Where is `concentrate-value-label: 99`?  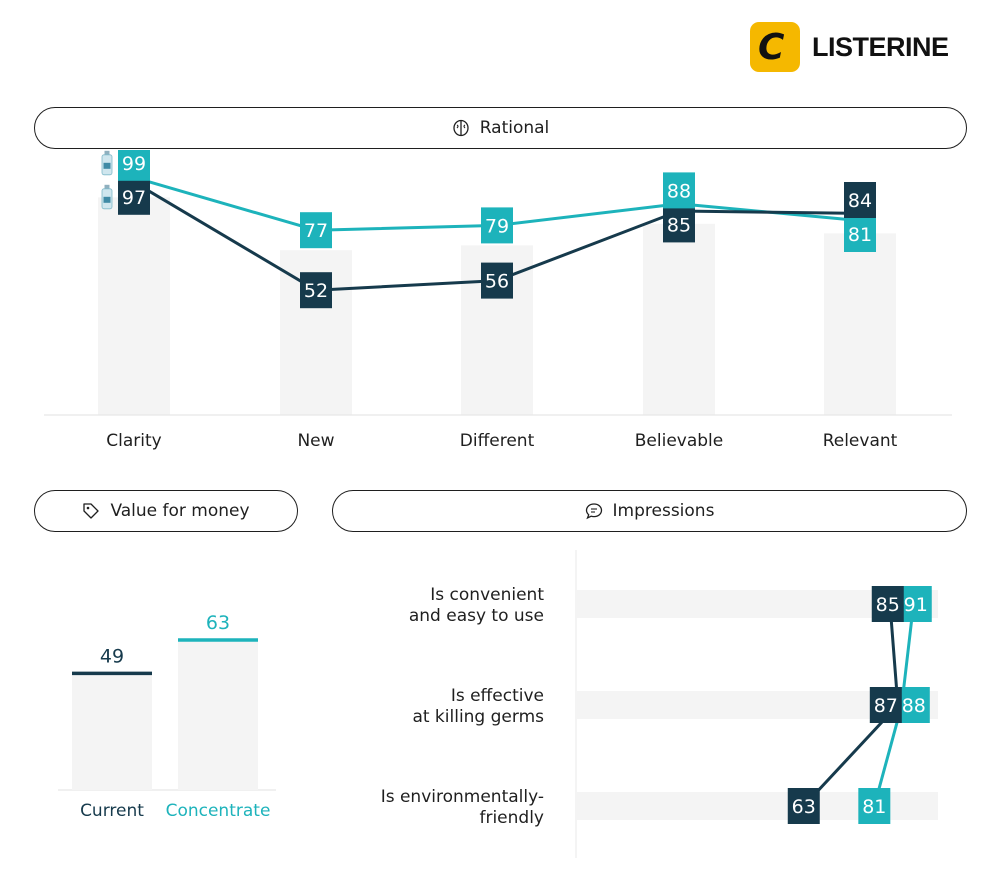
concentrate-value-label: 99 is located at coordinates (134, 165).